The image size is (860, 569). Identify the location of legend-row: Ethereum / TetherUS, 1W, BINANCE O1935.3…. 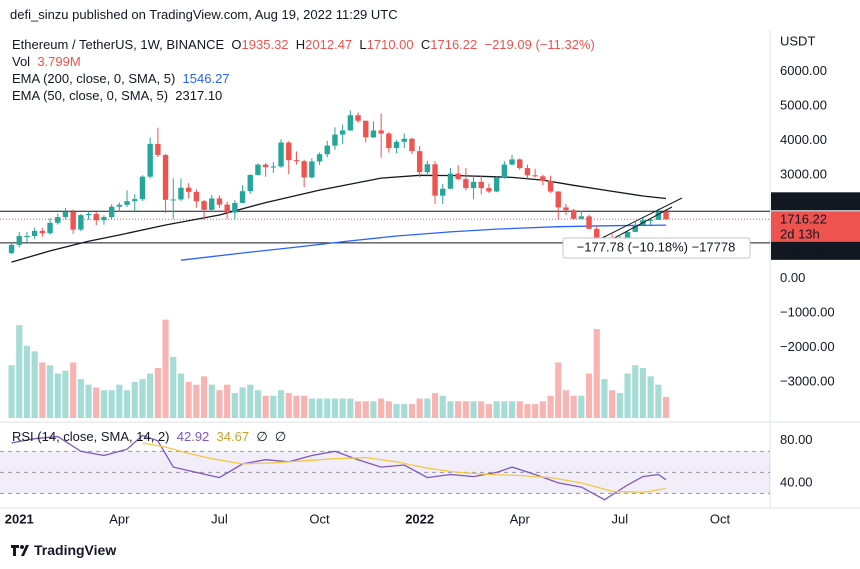
(303, 44).